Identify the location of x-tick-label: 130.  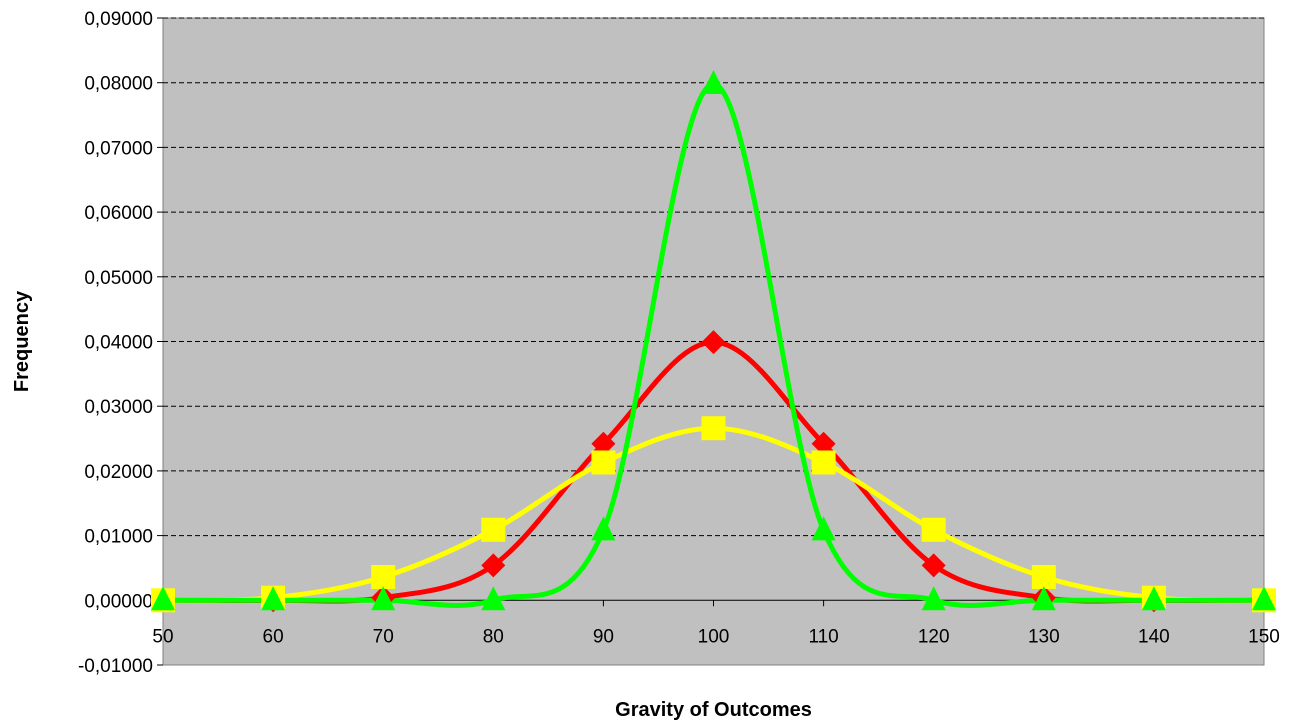
(1044, 636).